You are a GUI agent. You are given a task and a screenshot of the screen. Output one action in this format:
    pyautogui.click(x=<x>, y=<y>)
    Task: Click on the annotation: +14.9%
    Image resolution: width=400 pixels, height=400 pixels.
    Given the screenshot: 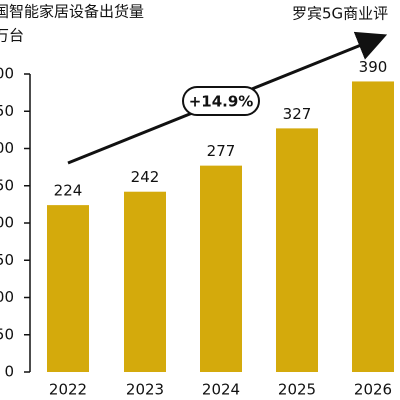 What is the action you would take?
    pyautogui.click(x=221, y=102)
    